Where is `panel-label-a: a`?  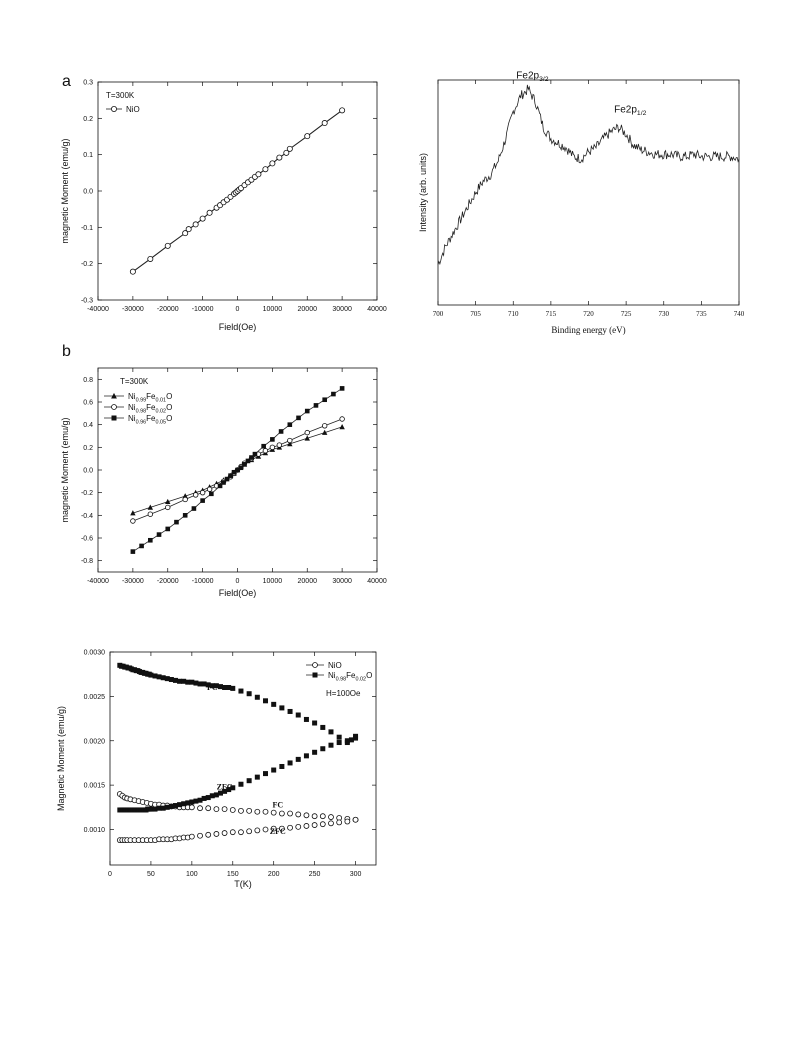
panel-label-a: a is located at coordinates (66, 81).